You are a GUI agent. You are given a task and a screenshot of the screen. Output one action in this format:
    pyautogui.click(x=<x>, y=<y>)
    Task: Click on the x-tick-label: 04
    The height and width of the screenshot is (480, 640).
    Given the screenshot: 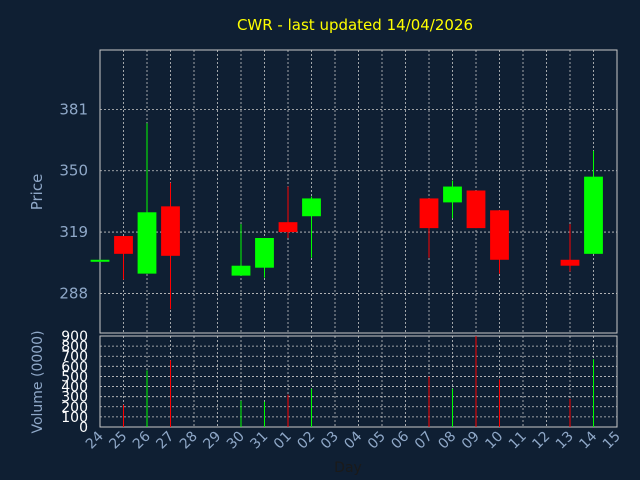 What is the action you would take?
    pyautogui.click(x=353, y=440)
    